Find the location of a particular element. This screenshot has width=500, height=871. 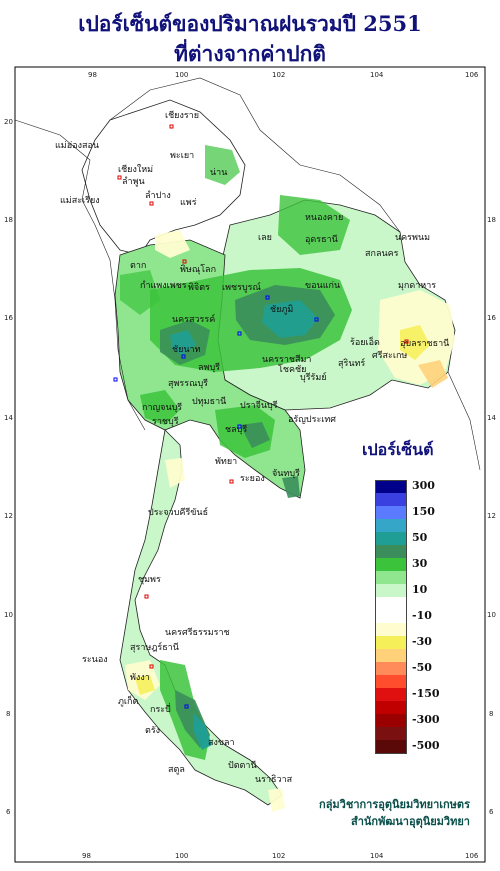

place-label: พัทยา is located at coordinates (226, 462).